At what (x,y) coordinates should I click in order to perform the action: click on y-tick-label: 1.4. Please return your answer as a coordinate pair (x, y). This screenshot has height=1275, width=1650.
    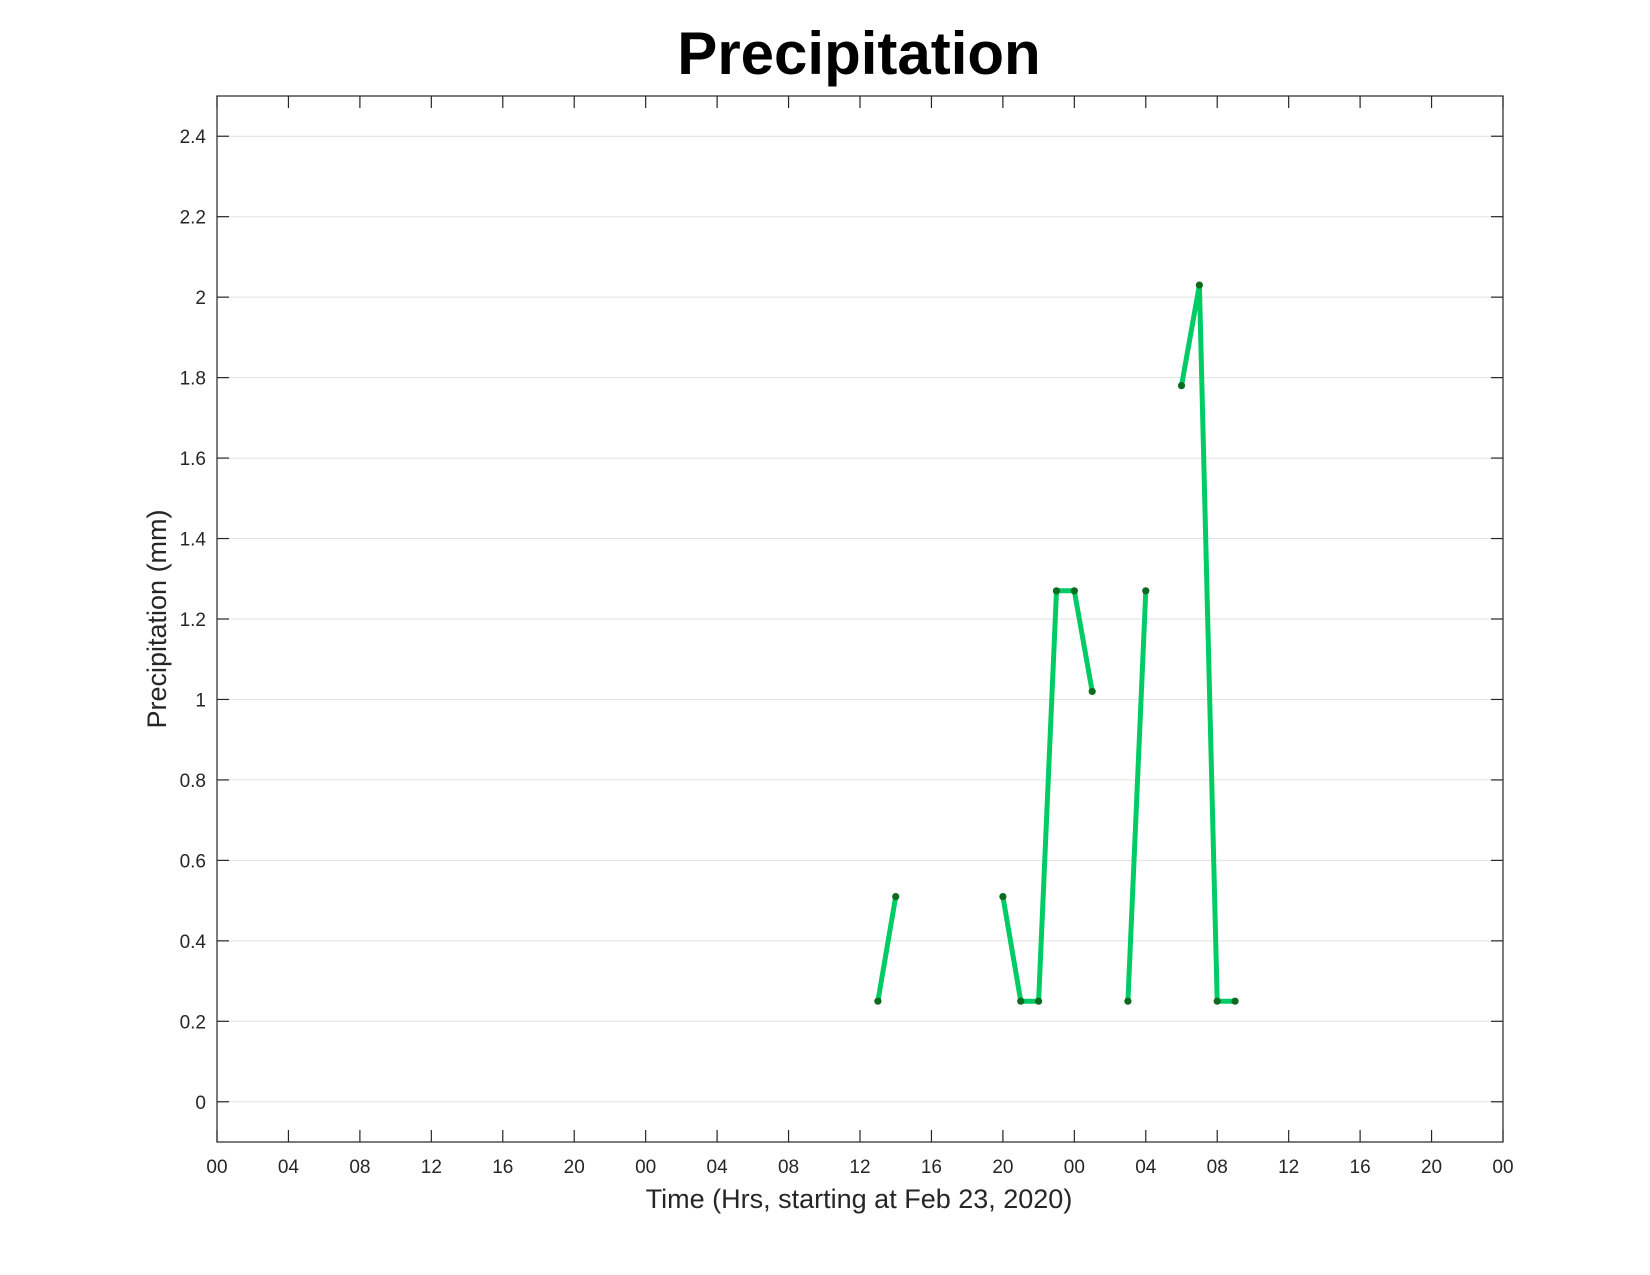
    Looking at the image, I should click on (193, 540).